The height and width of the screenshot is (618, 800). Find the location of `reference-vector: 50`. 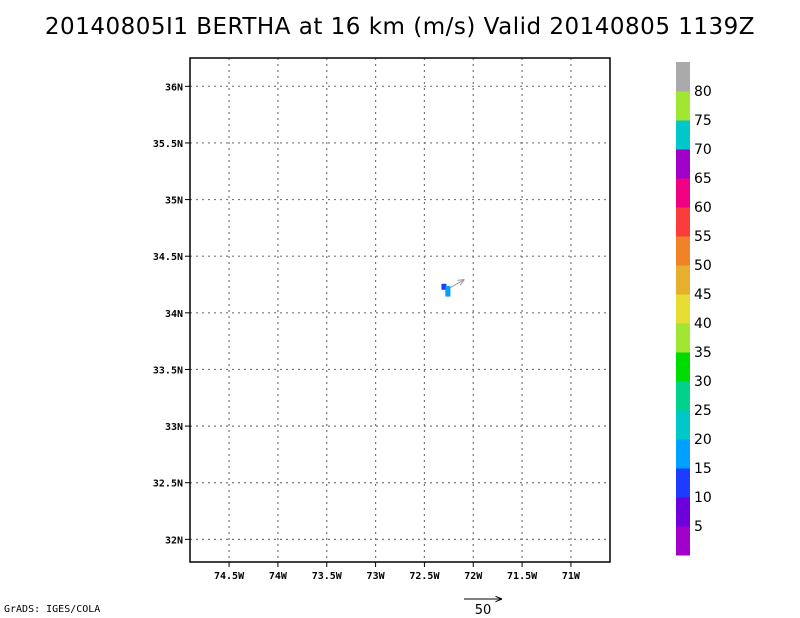

reference-vector: 50 is located at coordinates (483, 606).